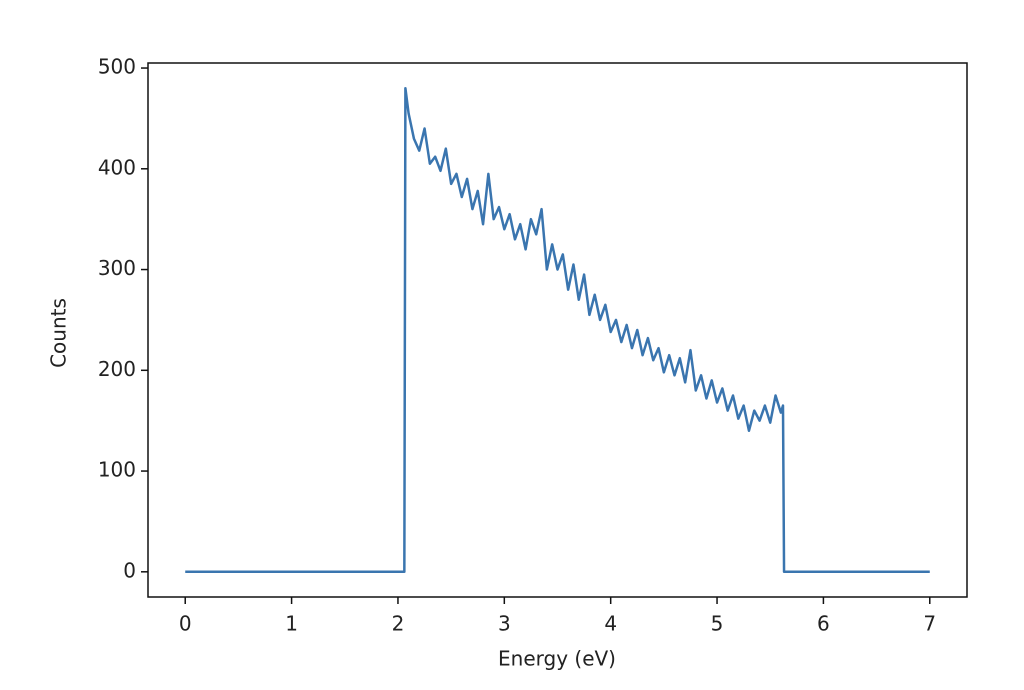 The image size is (1024, 690). Describe the element at coordinates (117, 268) in the screenshot. I see `y-tick-label: 300` at that location.